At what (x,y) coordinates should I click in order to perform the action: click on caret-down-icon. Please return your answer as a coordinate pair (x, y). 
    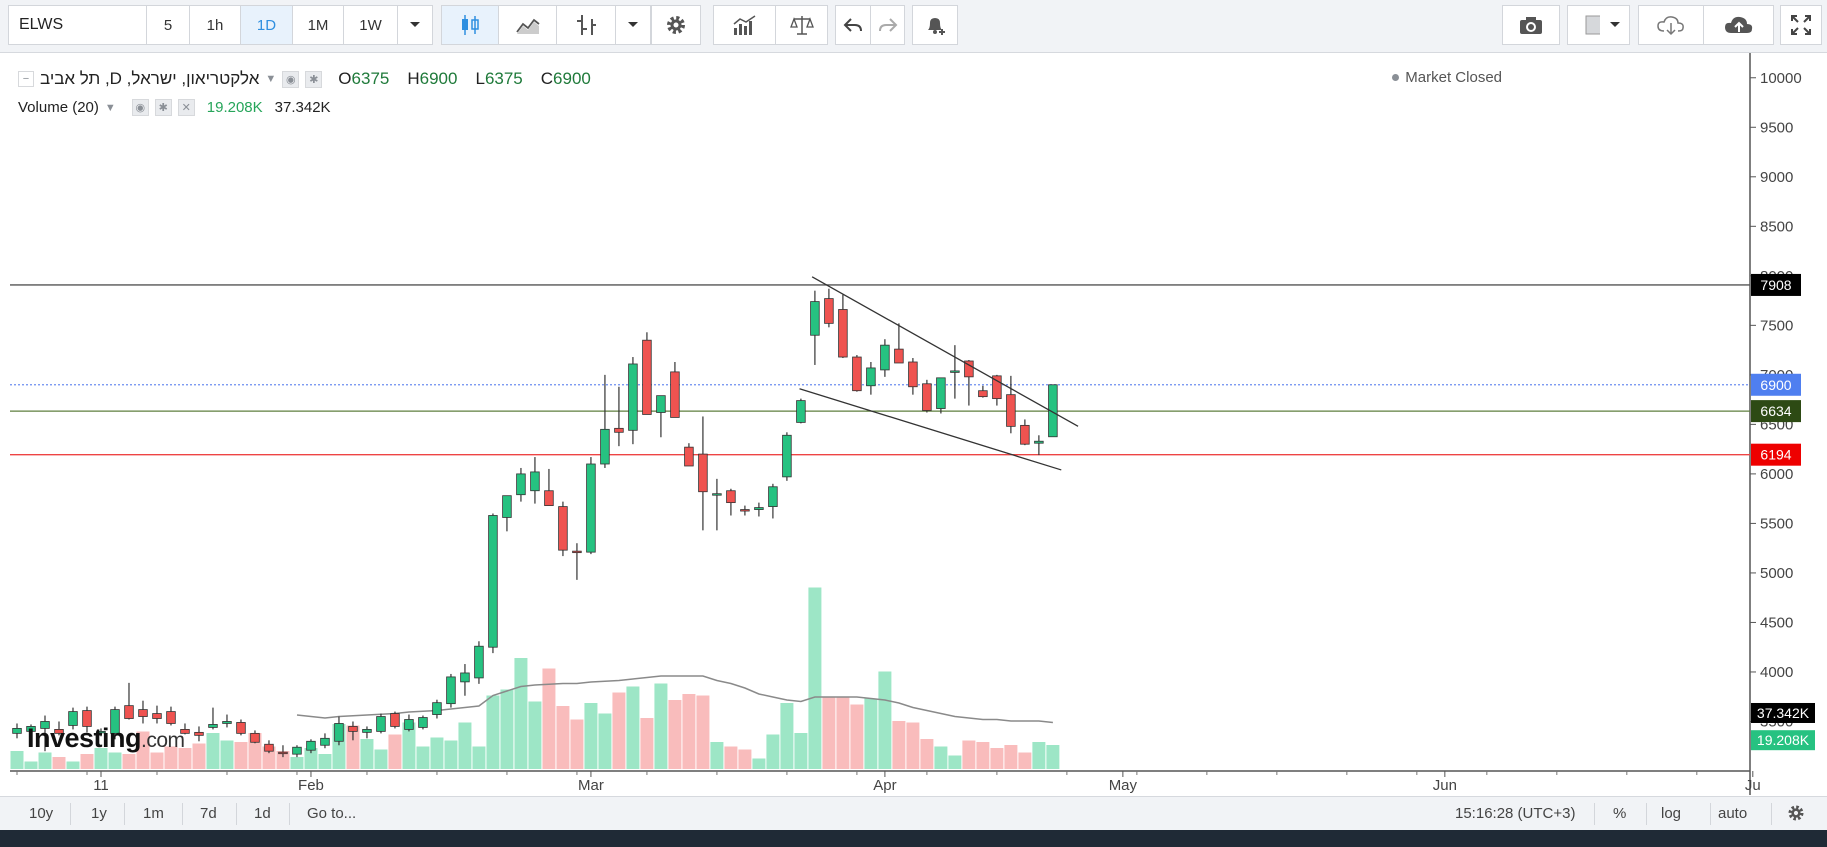
    Looking at the image, I should click on (415, 24).